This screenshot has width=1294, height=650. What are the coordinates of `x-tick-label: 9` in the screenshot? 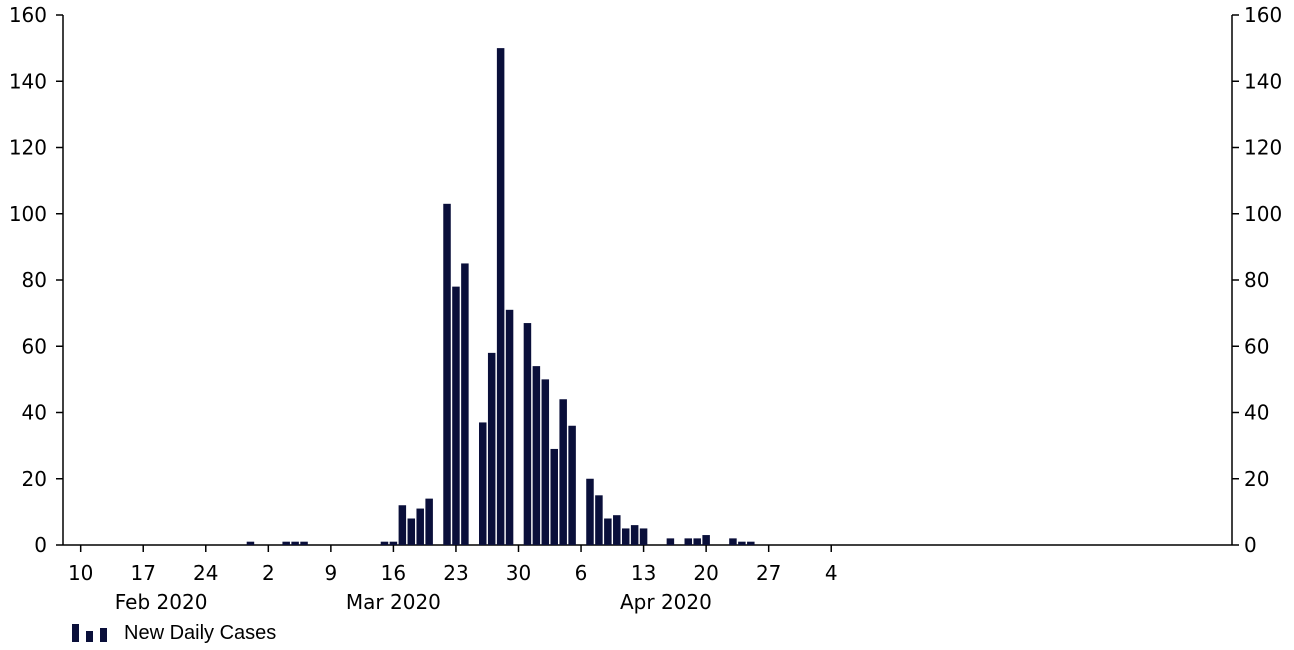 It's located at (330, 573).